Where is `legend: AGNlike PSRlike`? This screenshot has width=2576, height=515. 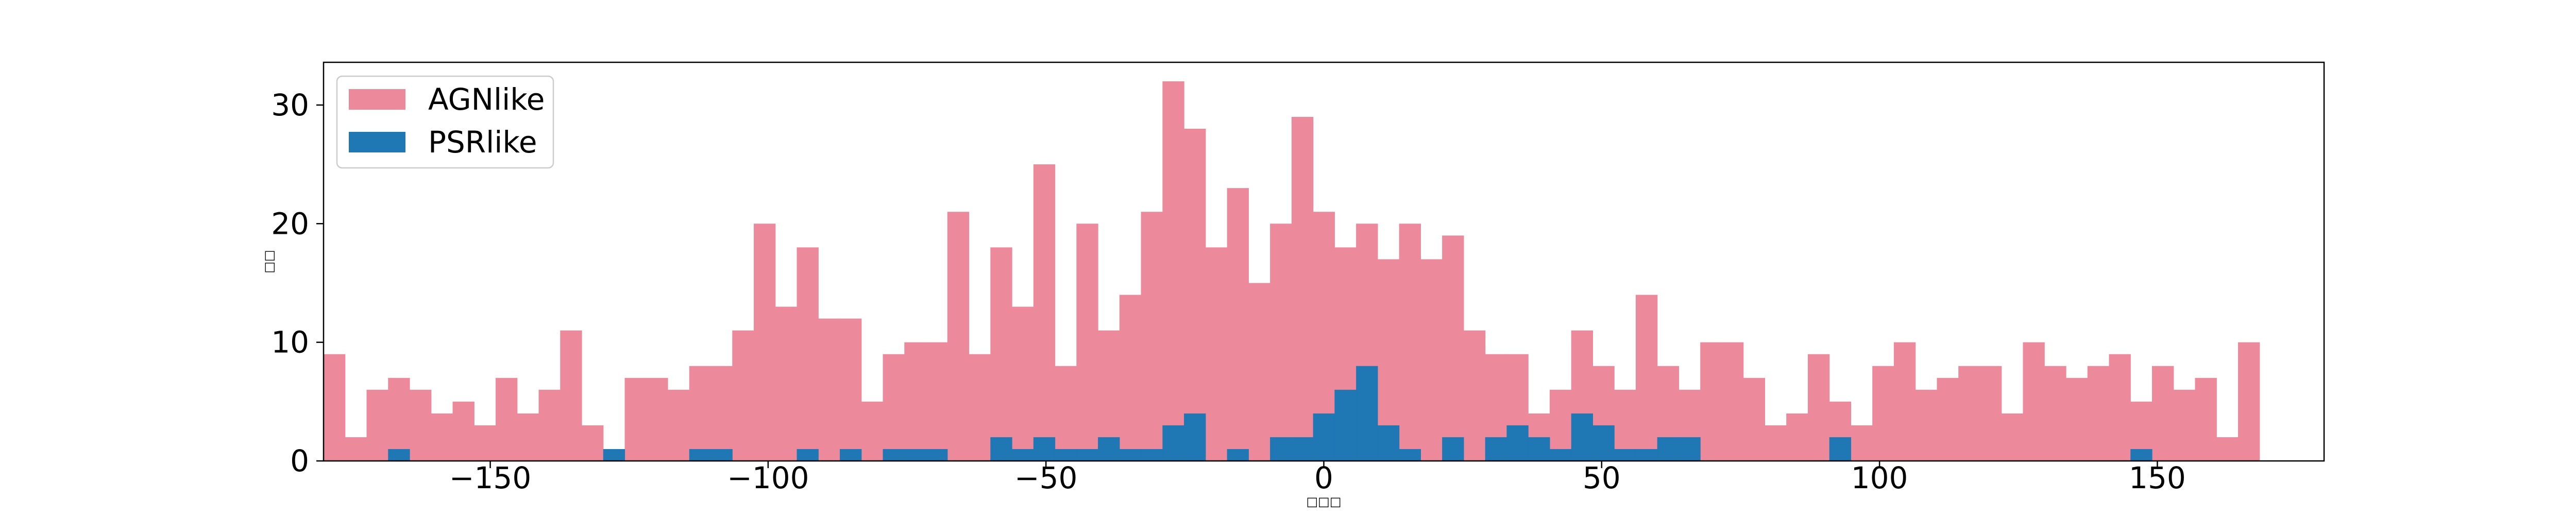
legend: AGNlike PSRlike is located at coordinates (445, 122).